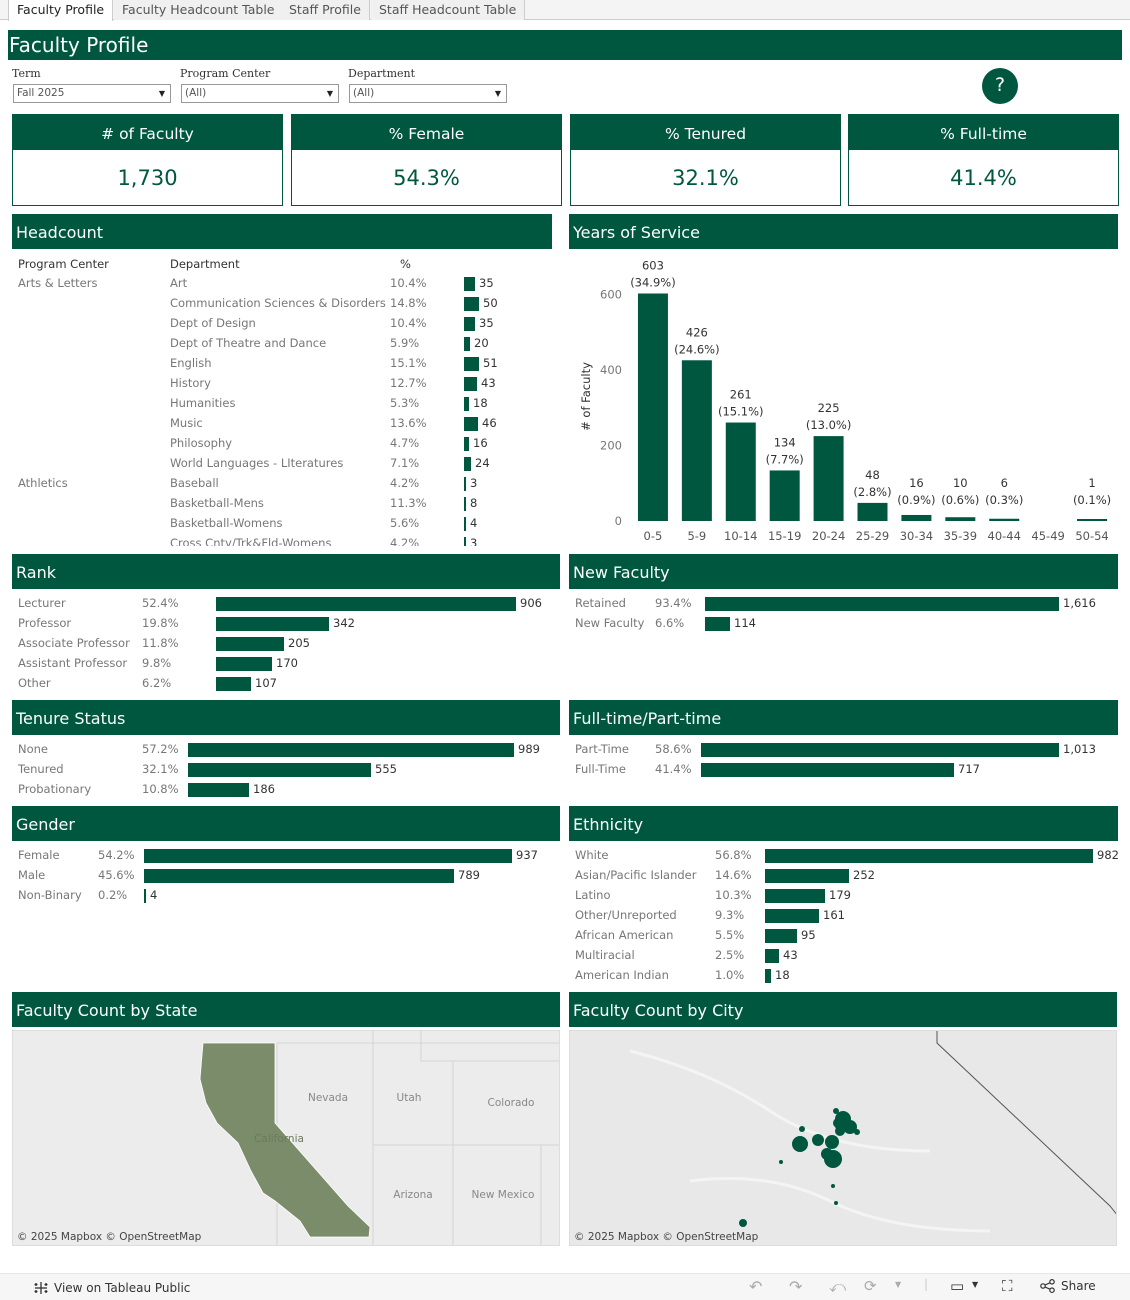 The width and height of the screenshot is (1130, 1300). I want to click on fulltime-title: Full-time/Part-time, so click(843, 717).